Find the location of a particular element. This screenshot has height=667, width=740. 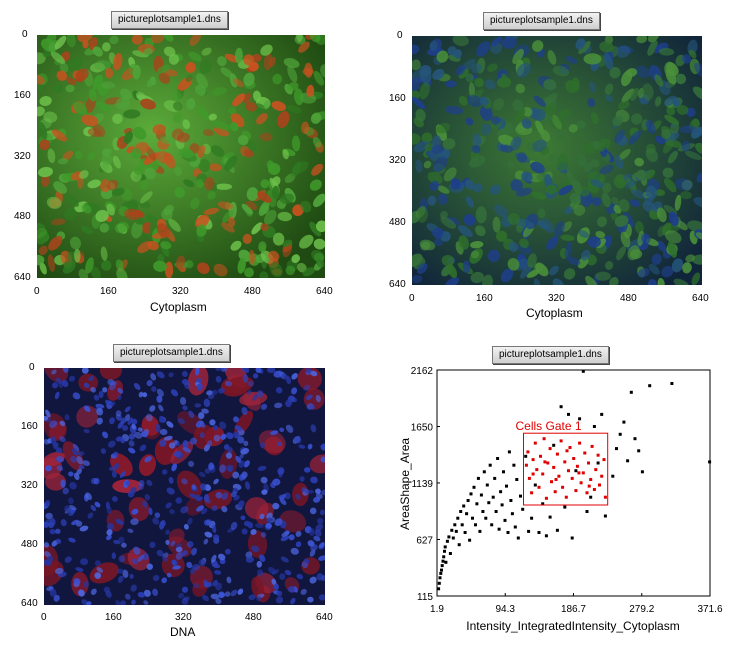

x-tick: 320 is located at coordinates (180, 291).